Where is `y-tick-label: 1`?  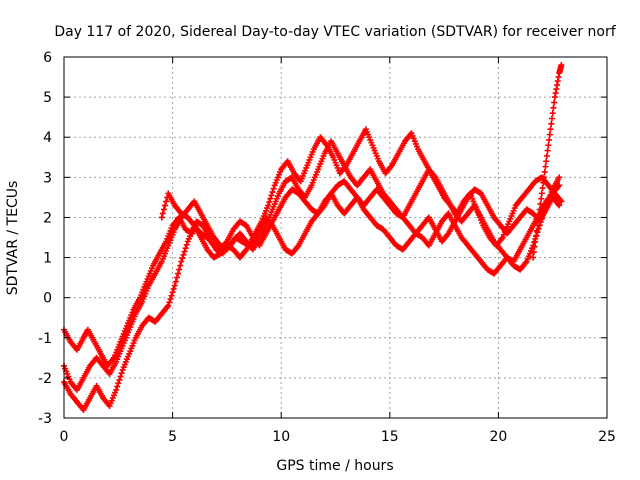 y-tick-label: 1 is located at coordinates (47, 259).